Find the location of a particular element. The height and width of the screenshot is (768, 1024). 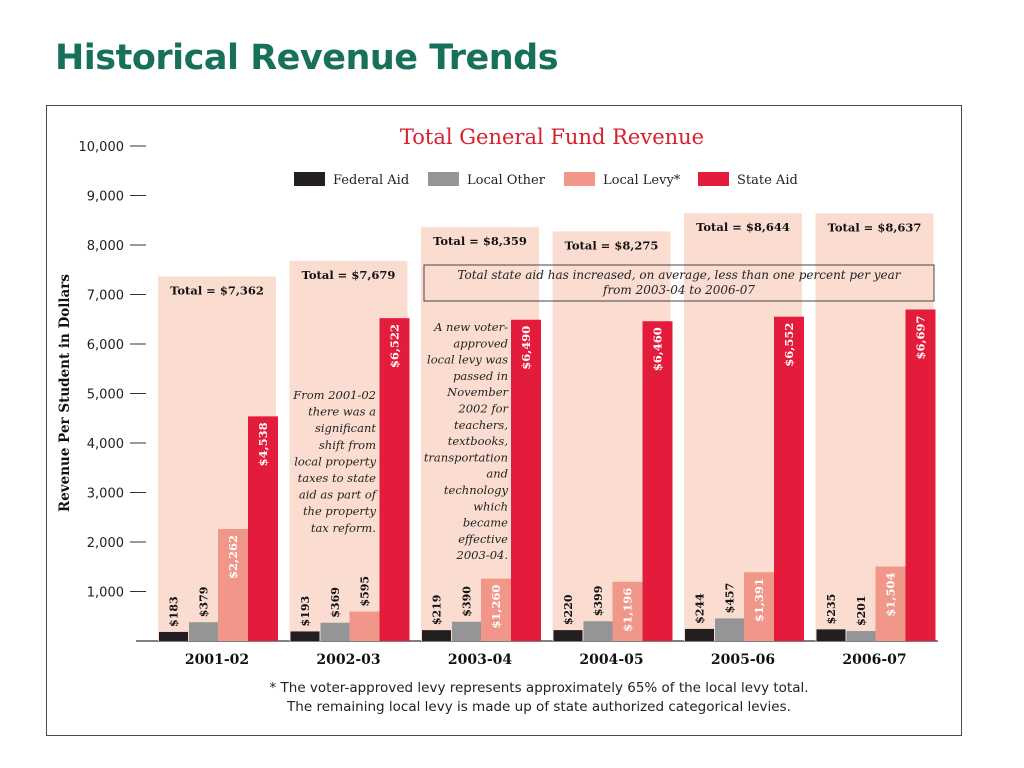

x-category-label: 2002-03 is located at coordinates (348, 660).